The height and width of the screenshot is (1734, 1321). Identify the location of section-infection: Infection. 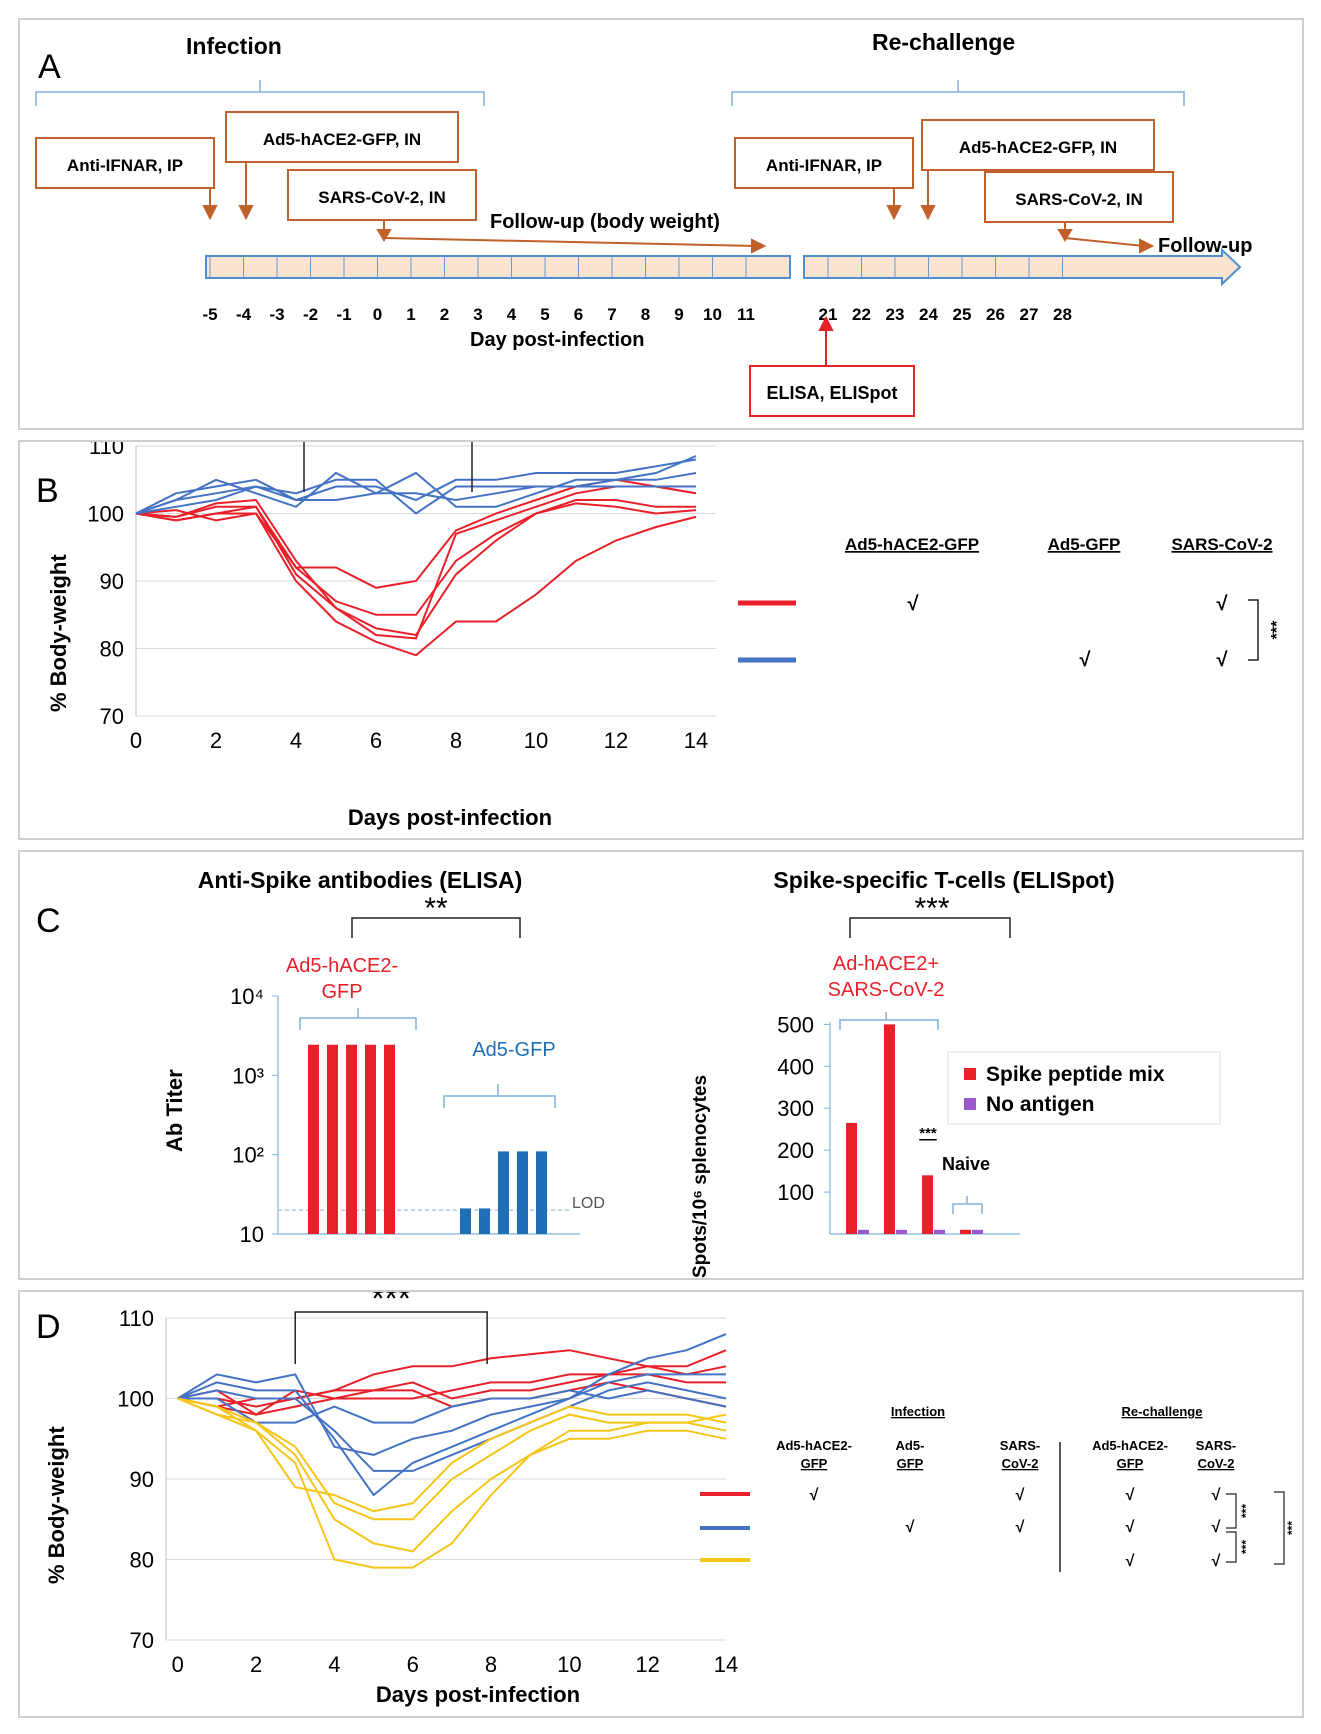
(918, 1411).